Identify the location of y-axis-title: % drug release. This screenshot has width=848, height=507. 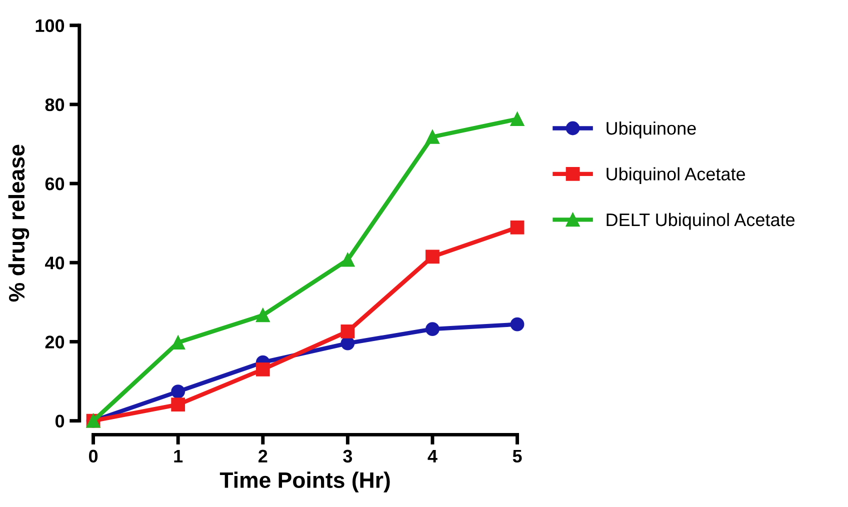
(19, 223).